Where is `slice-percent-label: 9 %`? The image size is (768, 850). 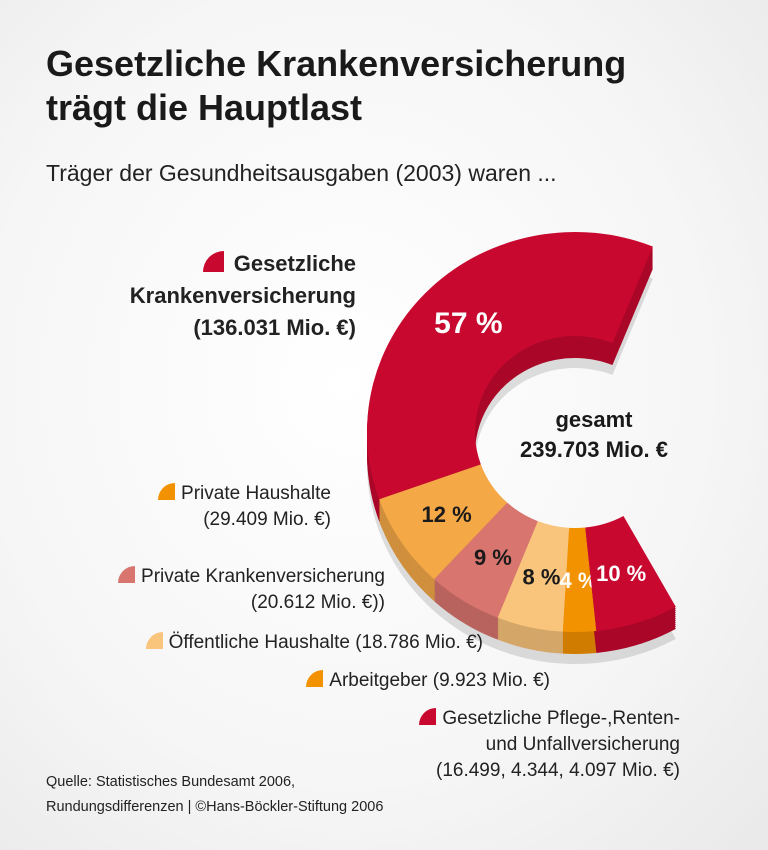 slice-percent-label: 9 % is located at coordinates (493, 557).